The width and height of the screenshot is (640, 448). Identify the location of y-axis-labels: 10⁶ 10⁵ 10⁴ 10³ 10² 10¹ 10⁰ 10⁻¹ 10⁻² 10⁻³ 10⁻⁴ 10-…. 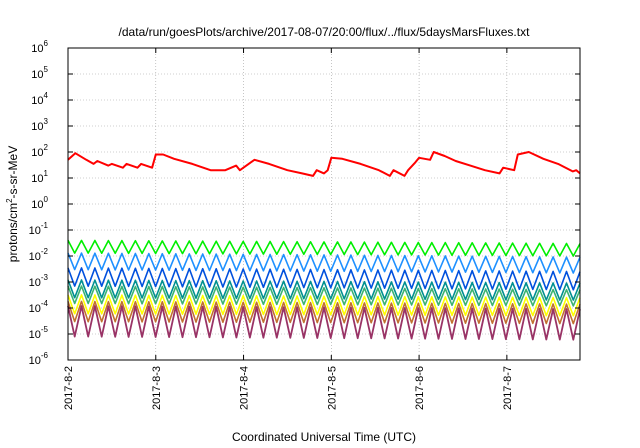
(39, 203).